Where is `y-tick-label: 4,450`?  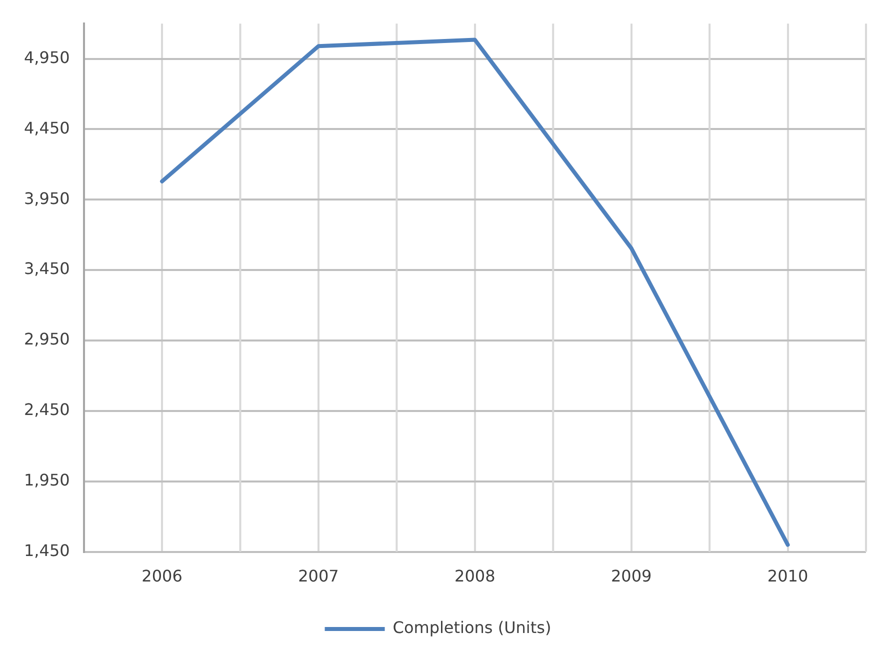
y-tick-label: 4,450 is located at coordinates (47, 128).